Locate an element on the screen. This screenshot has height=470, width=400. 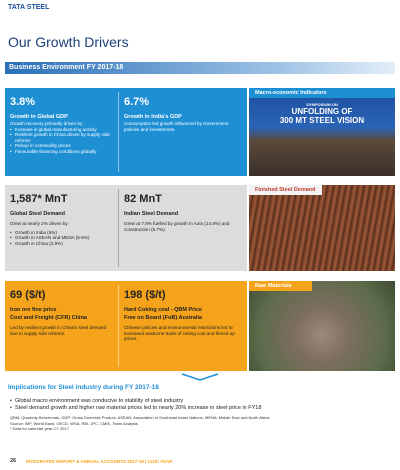
image-text: UNFOLDING OF is located at coordinates (322, 111).